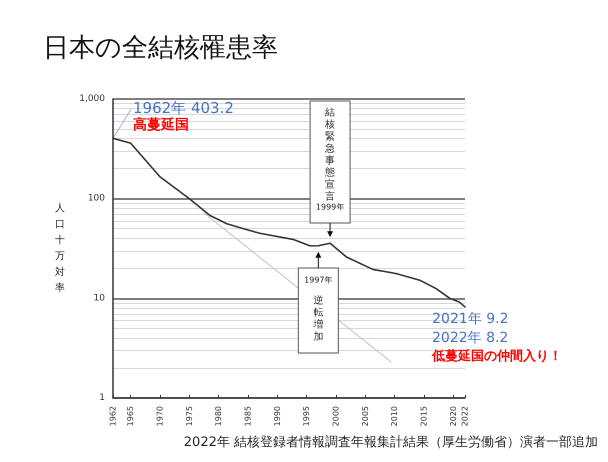  What do you see at coordinates (247, 416) in the screenshot?
I see `x-tick-label: 1985` at bounding box center [247, 416].